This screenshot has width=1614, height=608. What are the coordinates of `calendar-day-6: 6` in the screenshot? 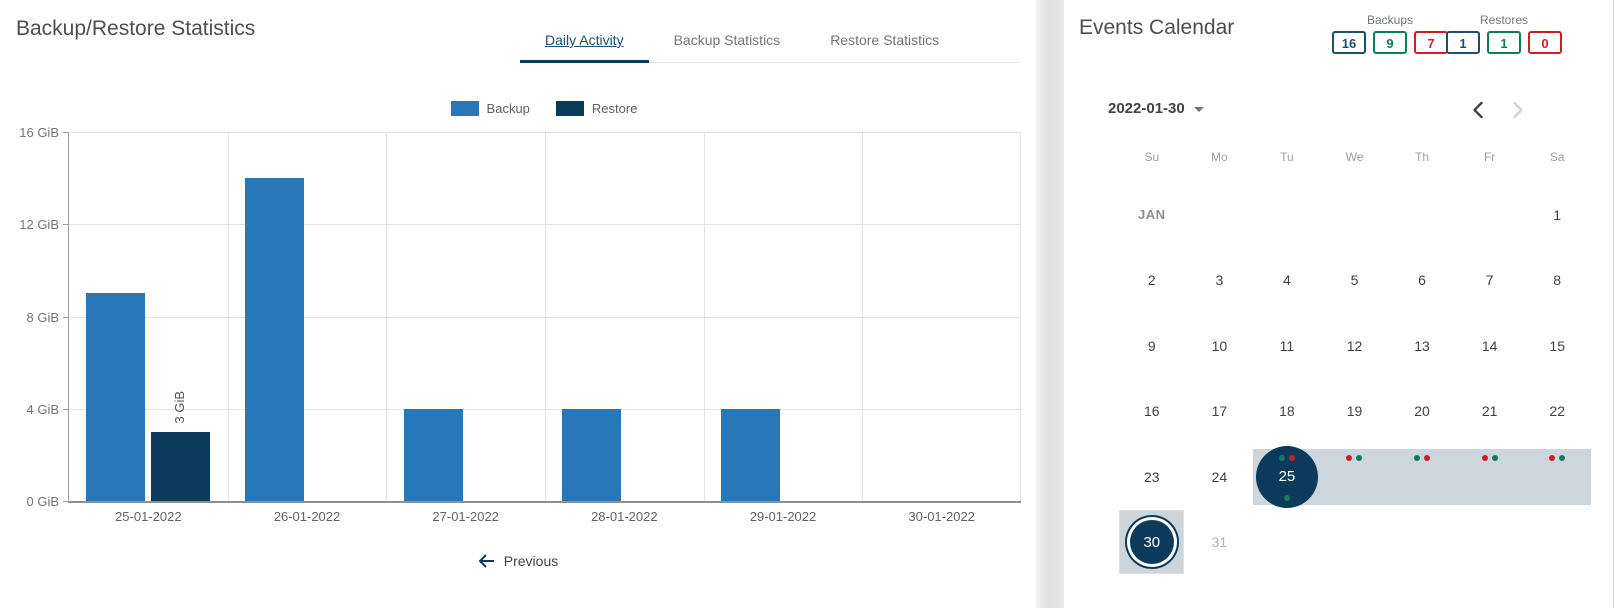 It's located at (1422, 281).